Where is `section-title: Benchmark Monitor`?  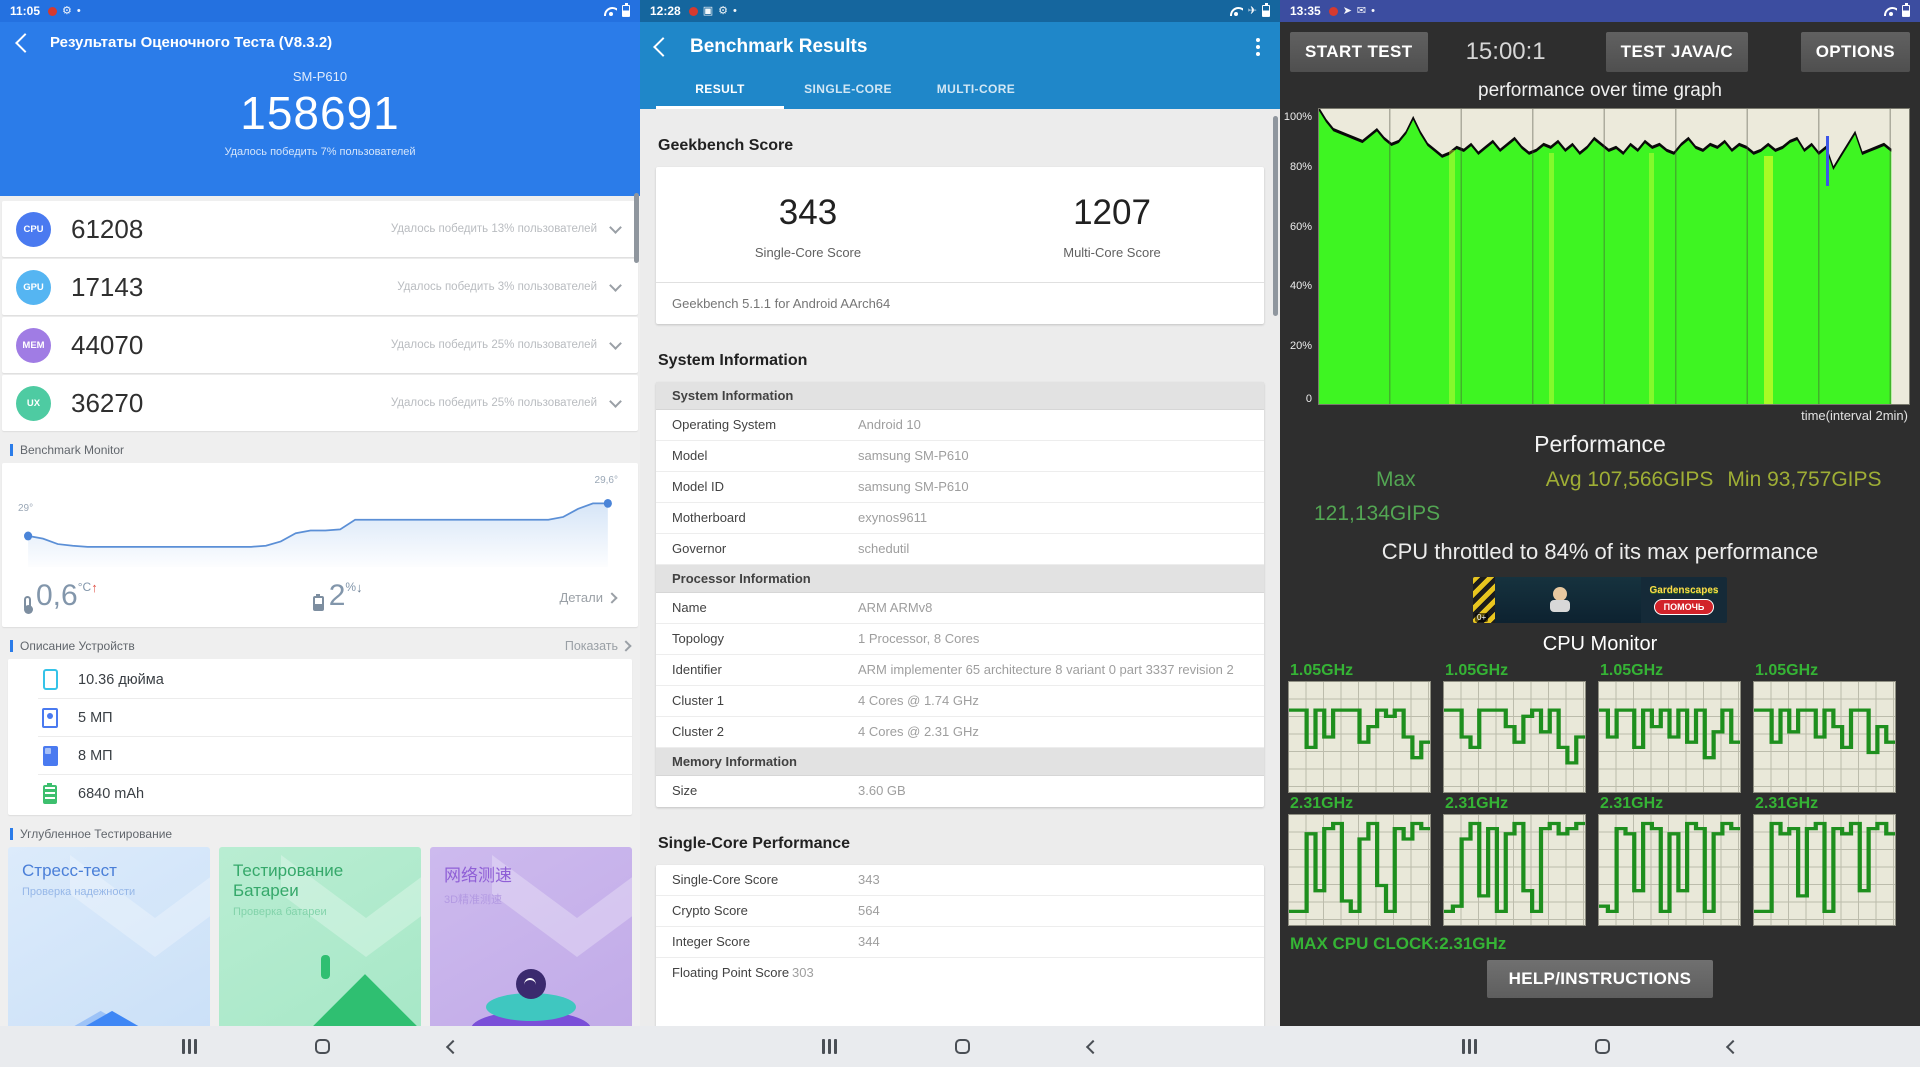 section-title: Benchmark Monitor is located at coordinates (72, 450).